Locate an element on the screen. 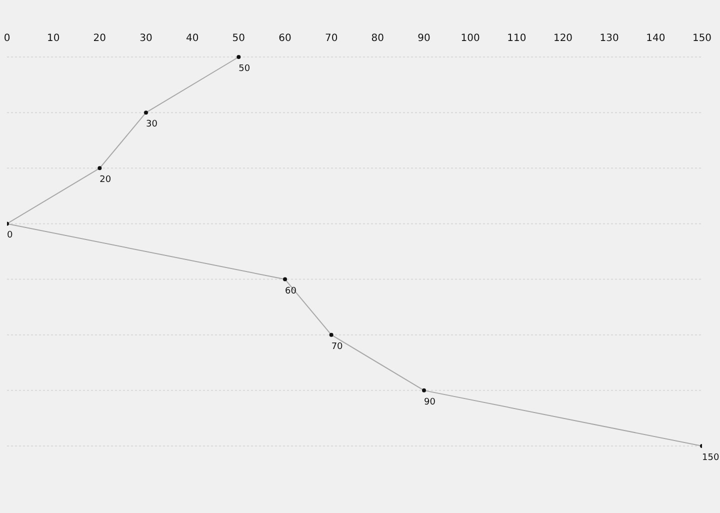  x-tick-label: 120 is located at coordinates (563, 38).